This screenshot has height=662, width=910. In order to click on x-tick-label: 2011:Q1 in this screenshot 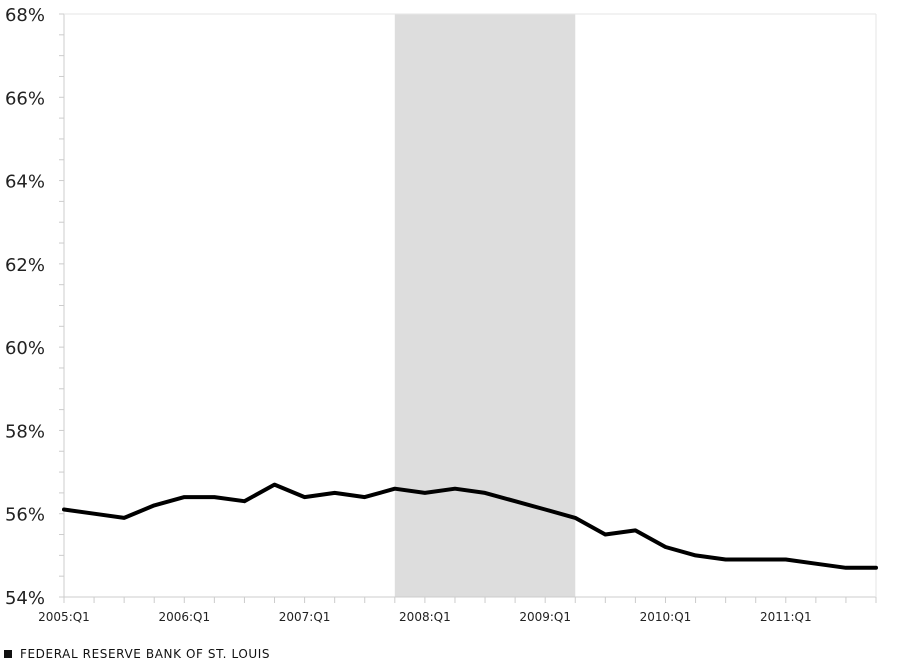, I will do `click(786, 617)`.